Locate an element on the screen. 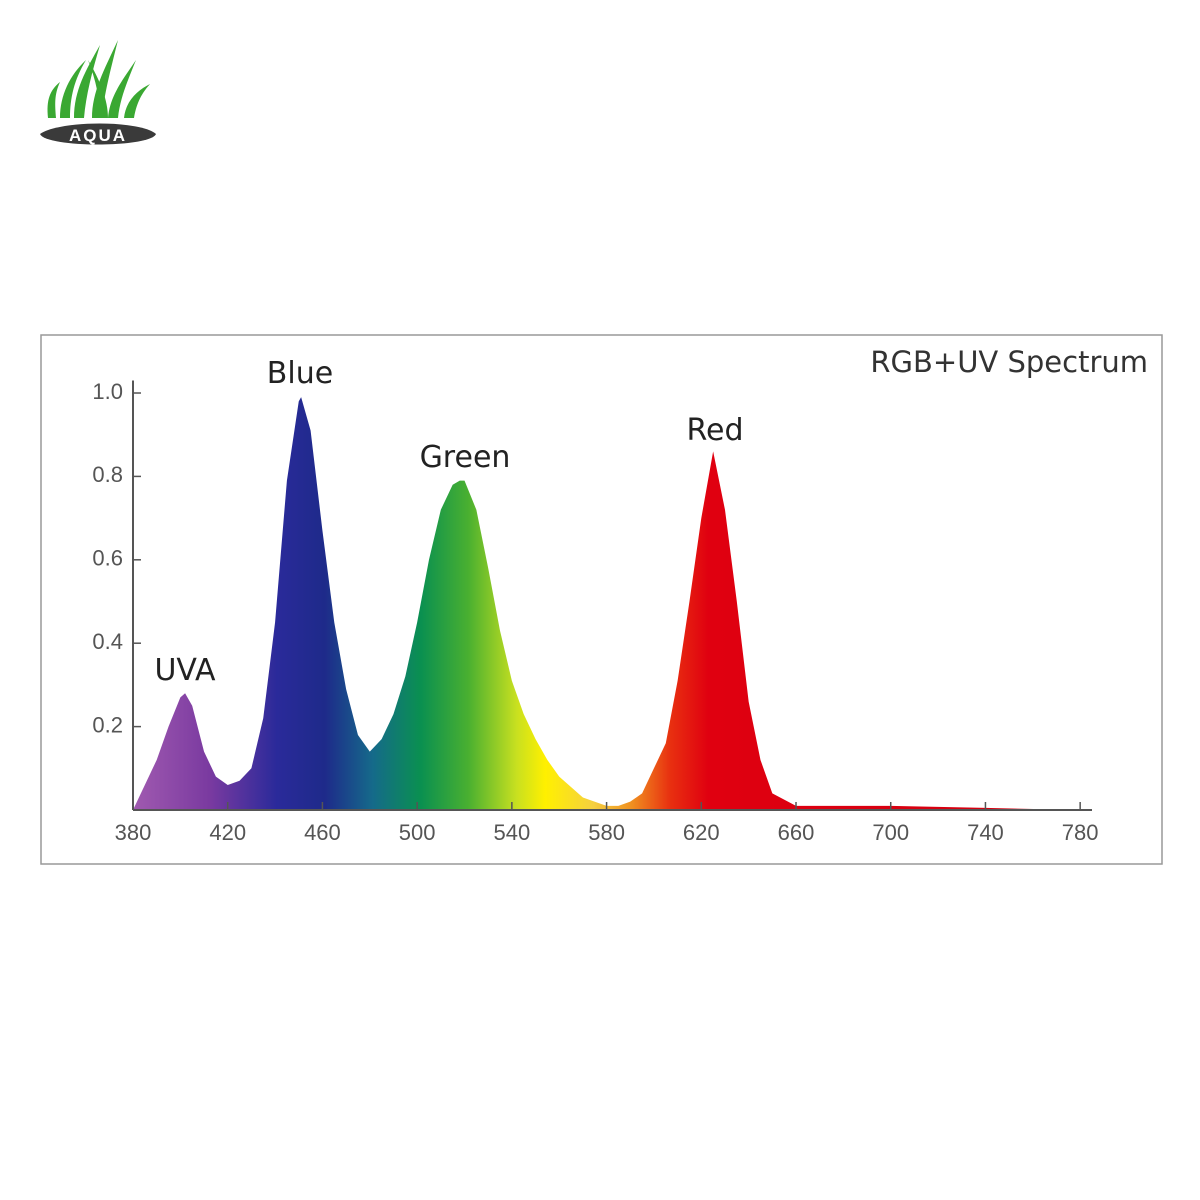 This screenshot has width=1200, height=1200. x-tick-label: 500 is located at coordinates (417, 832).